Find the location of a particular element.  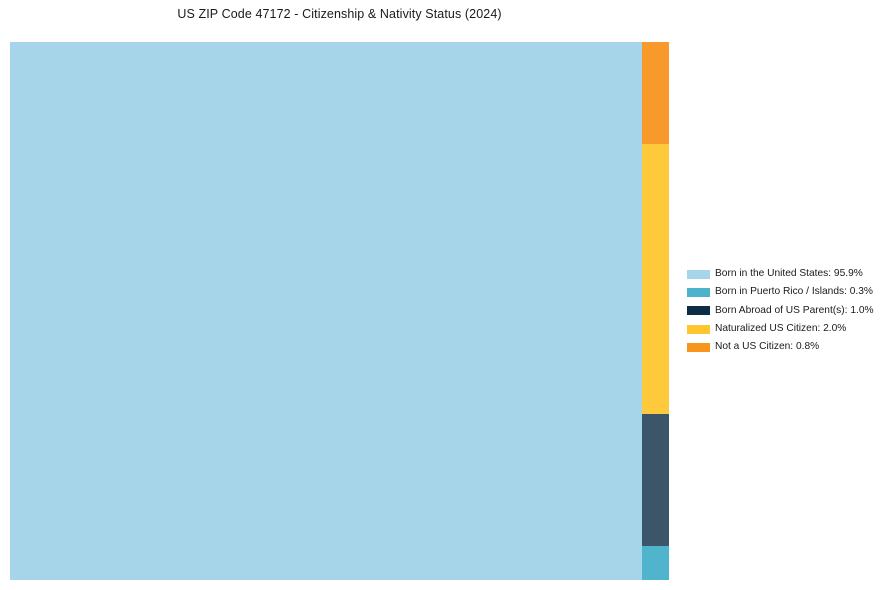

legend-item-label: Born in the United States: 95.9% is located at coordinates (789, 274).